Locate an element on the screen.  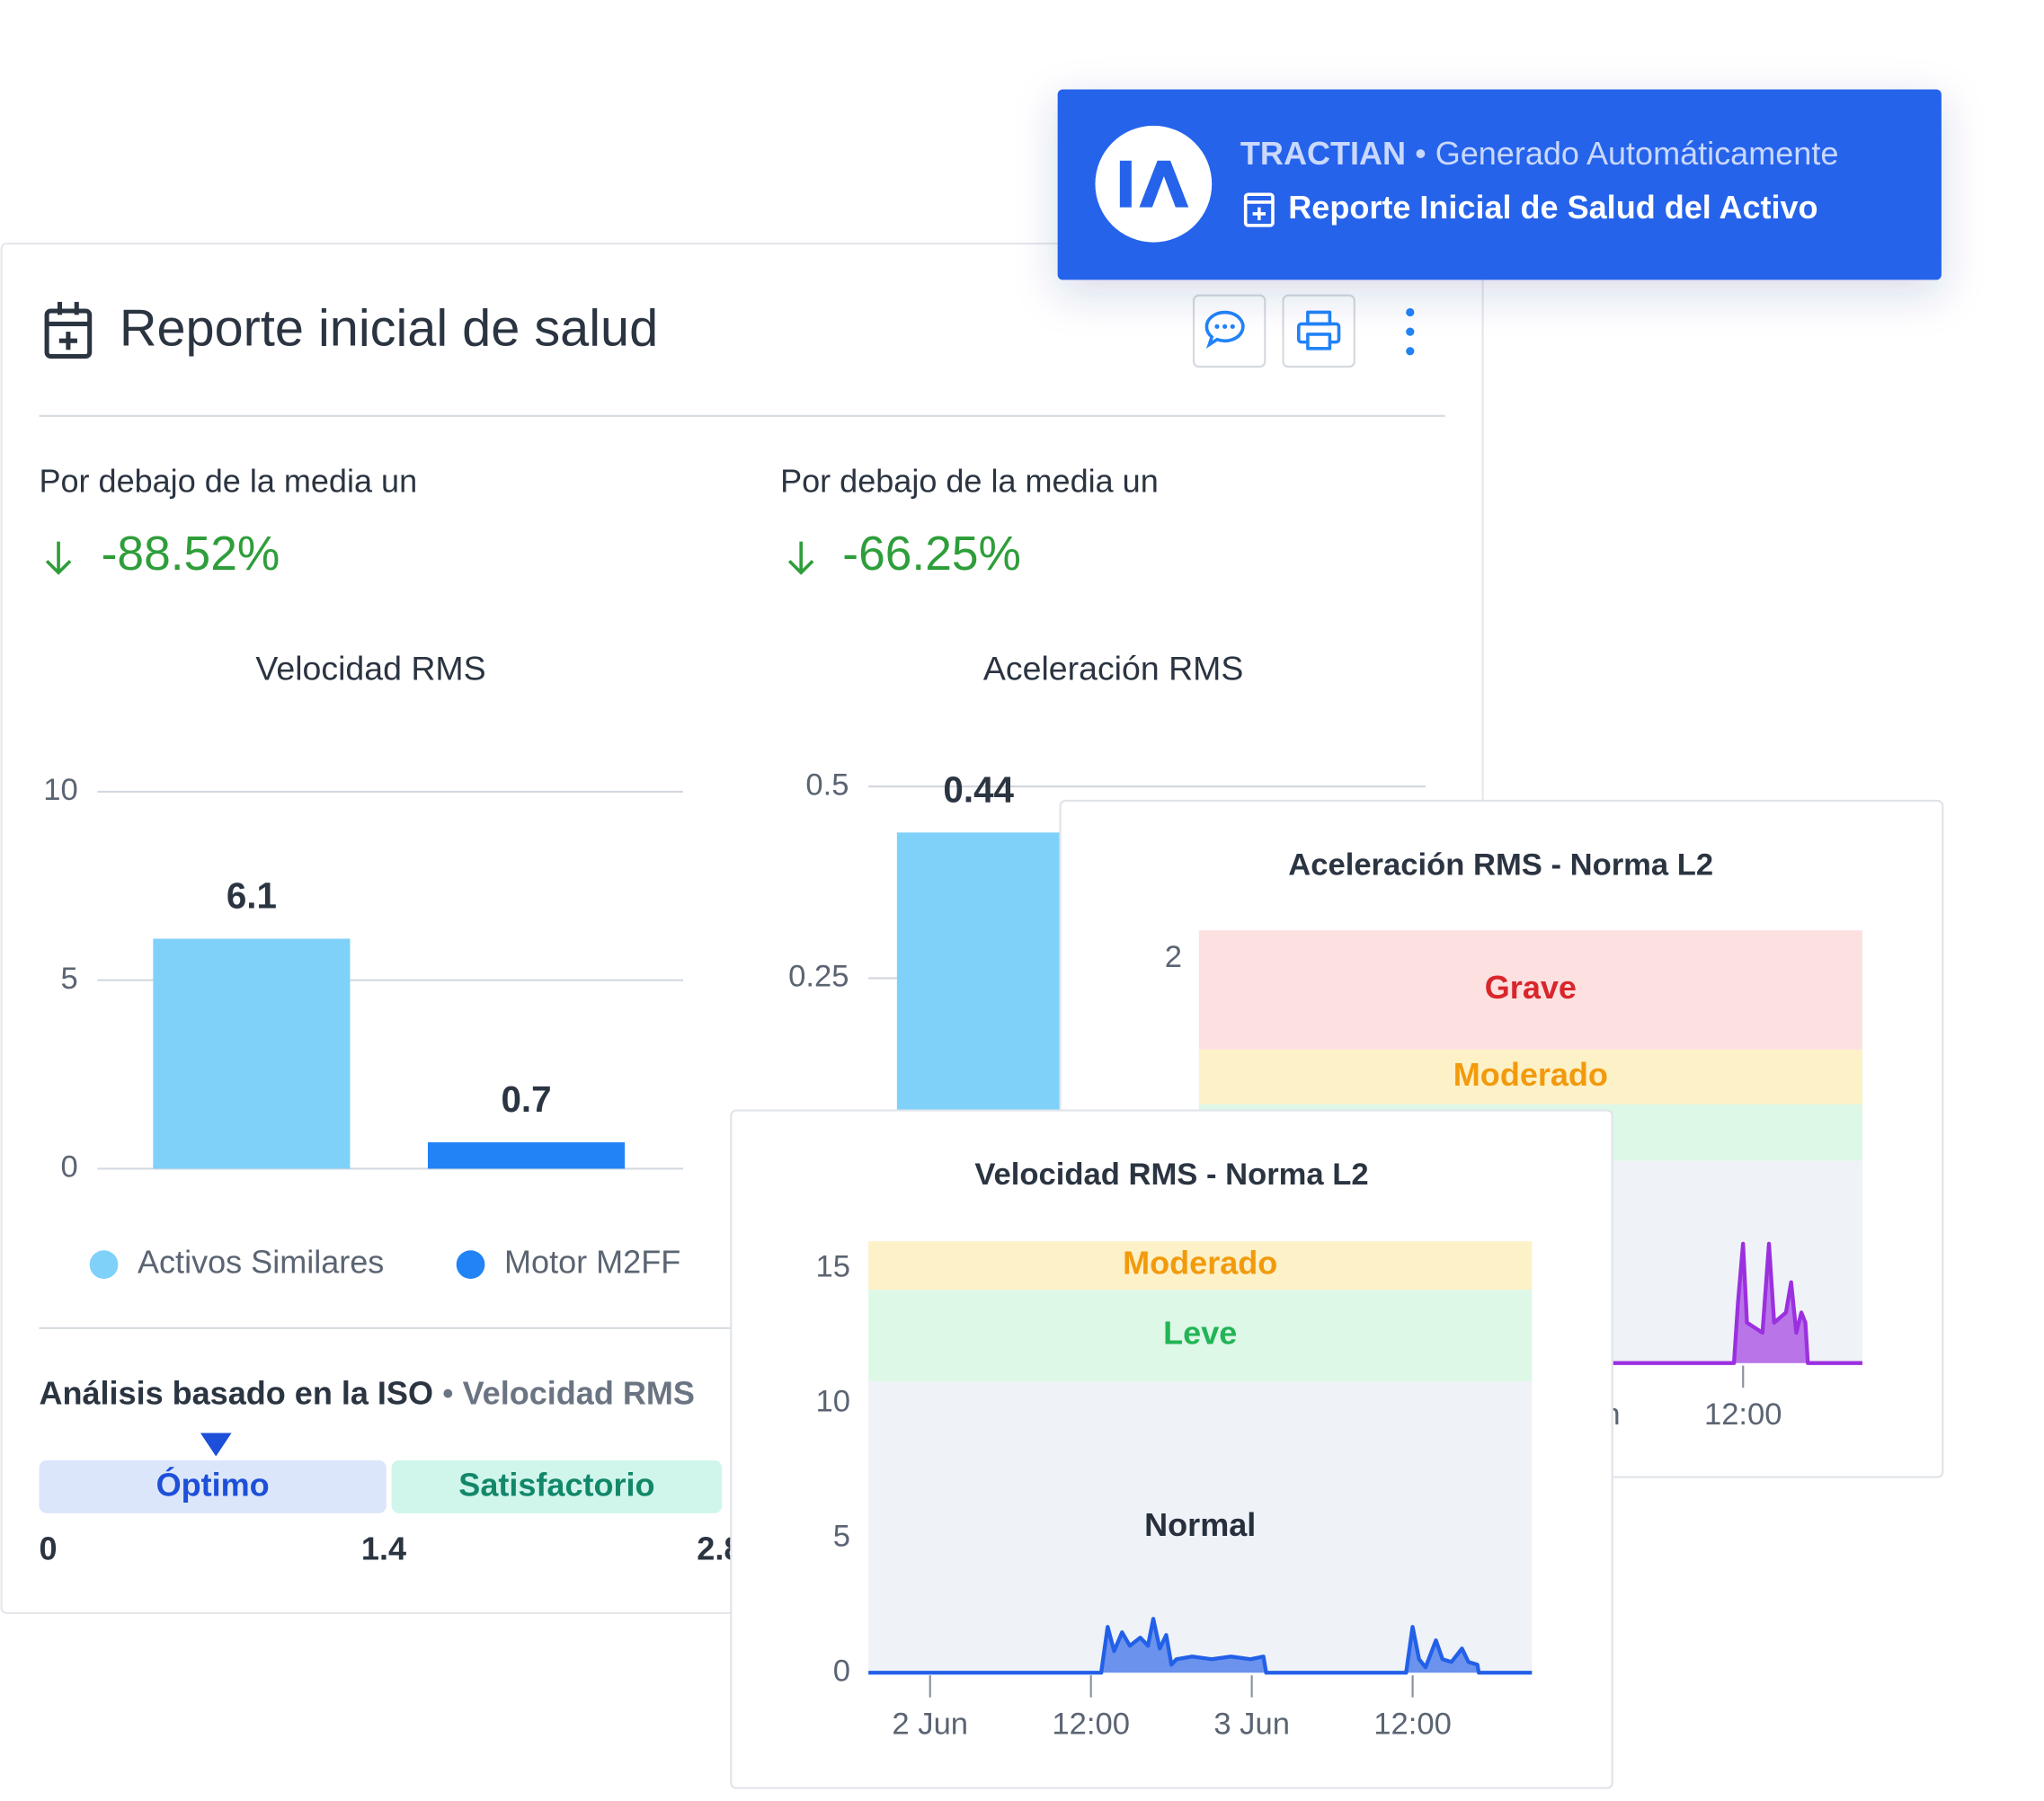
zone-label: Grave is located at coordinates (1531, 987).